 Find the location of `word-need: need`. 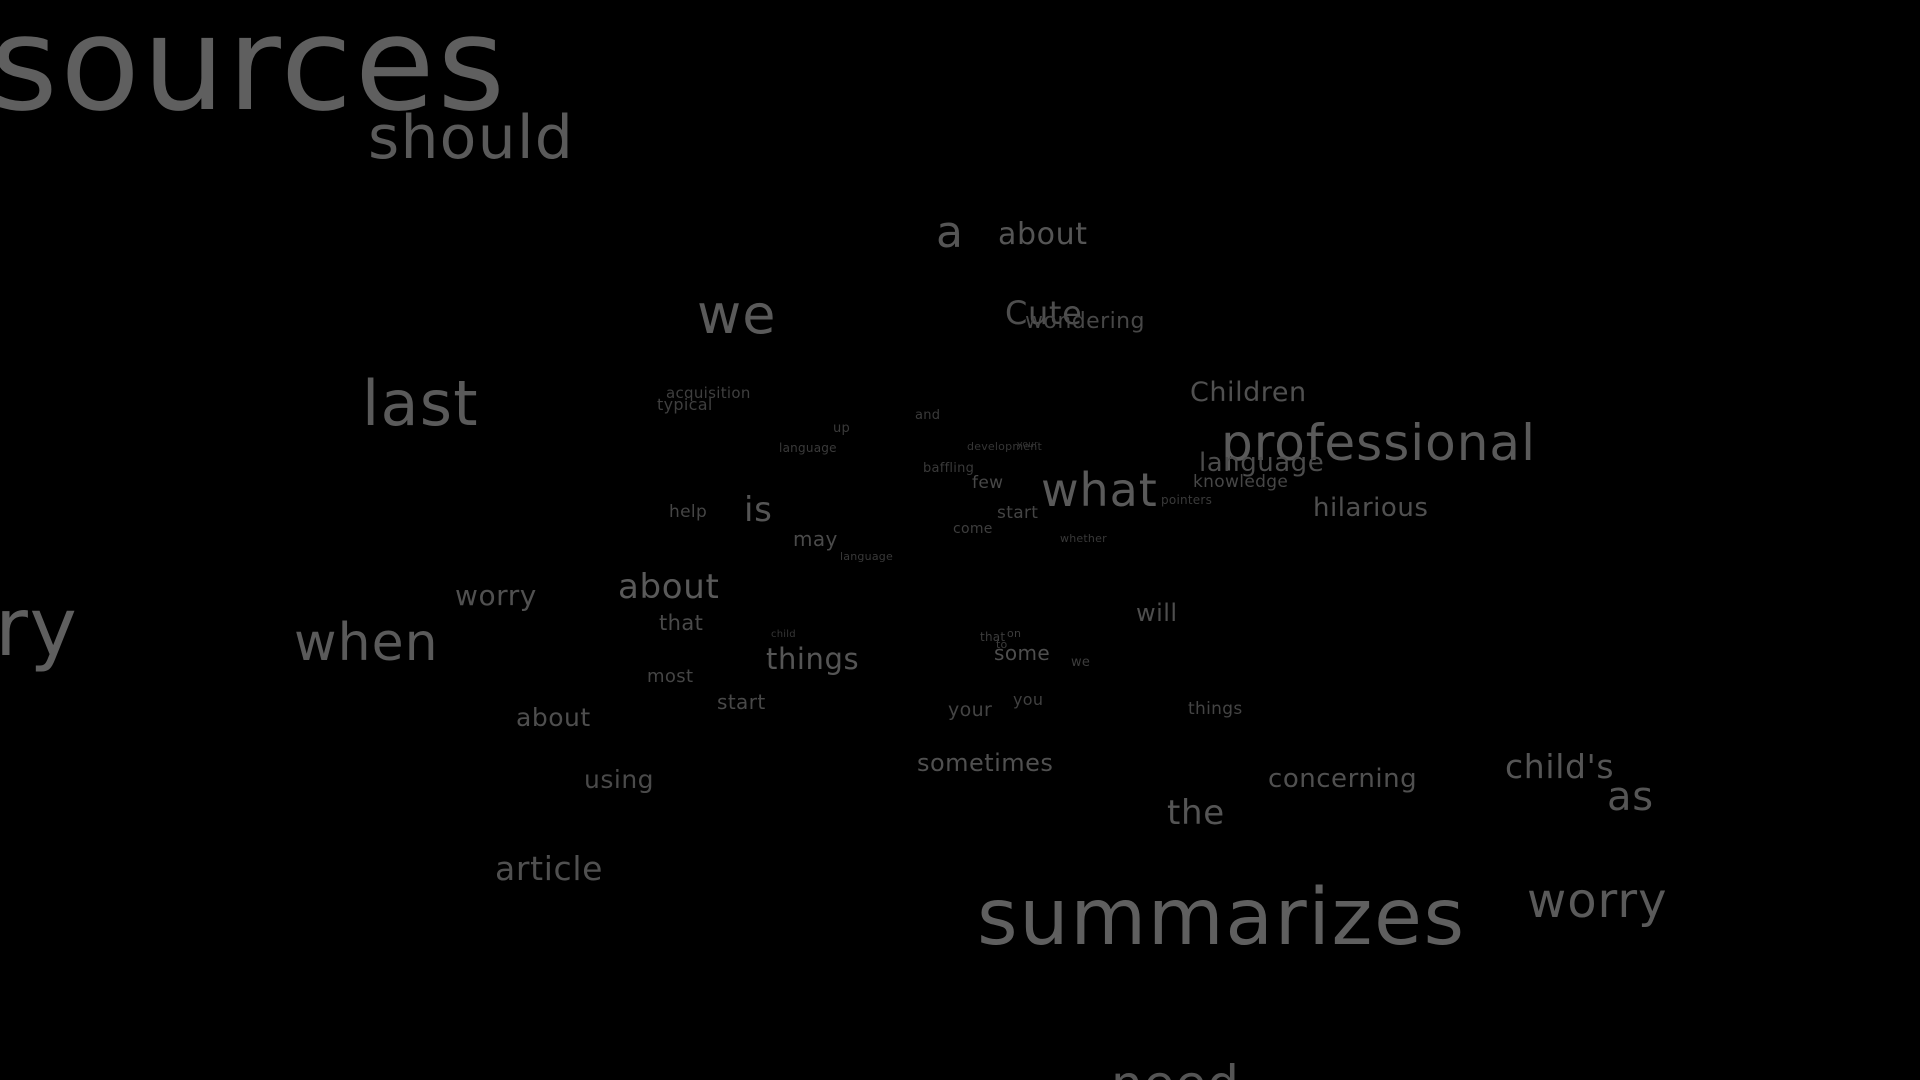

word-need: need is located at coordinates (1175, 1069).